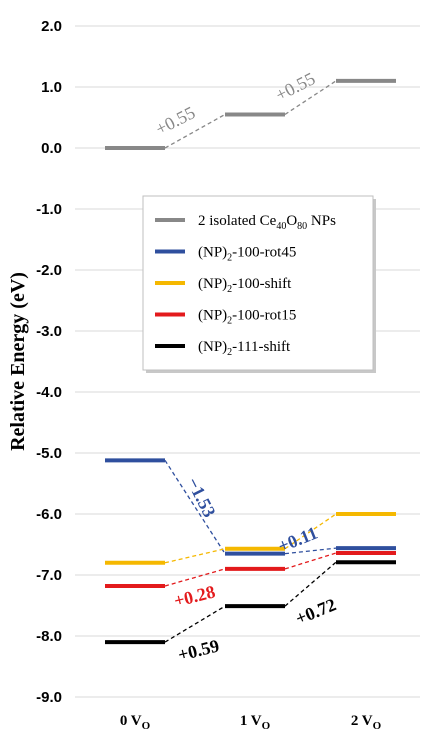 This screenshot has width=424, height=748. What do you see at coordinates (245, 285) in the screenshot?
I see `legend-entry-shift100: (NP)2-100-shift` at bounding box center [245, 285].